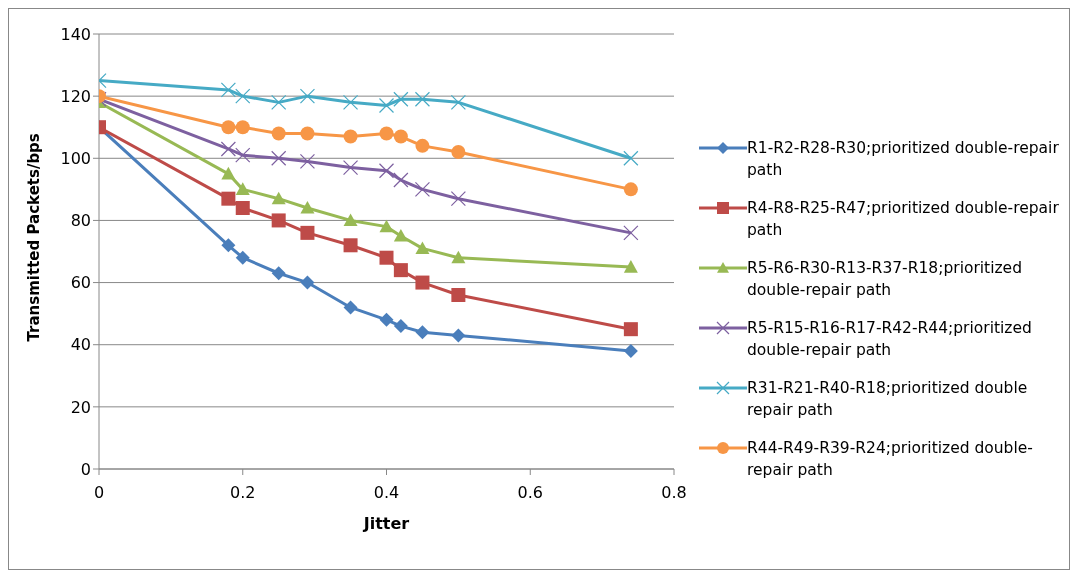  Describe the element at coordinates (674, 493) in the screenshot. I see `x-tick-label: 0.8` at that location.